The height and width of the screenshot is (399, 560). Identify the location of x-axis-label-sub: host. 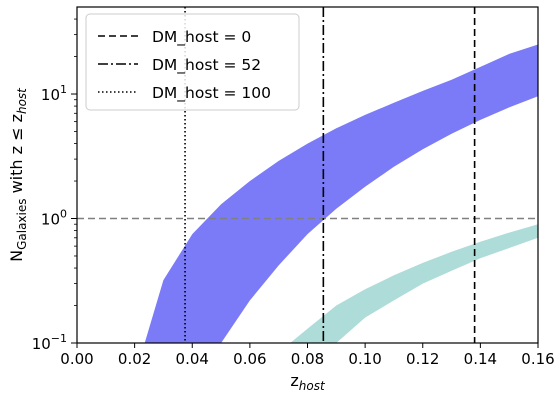
(312, 386).